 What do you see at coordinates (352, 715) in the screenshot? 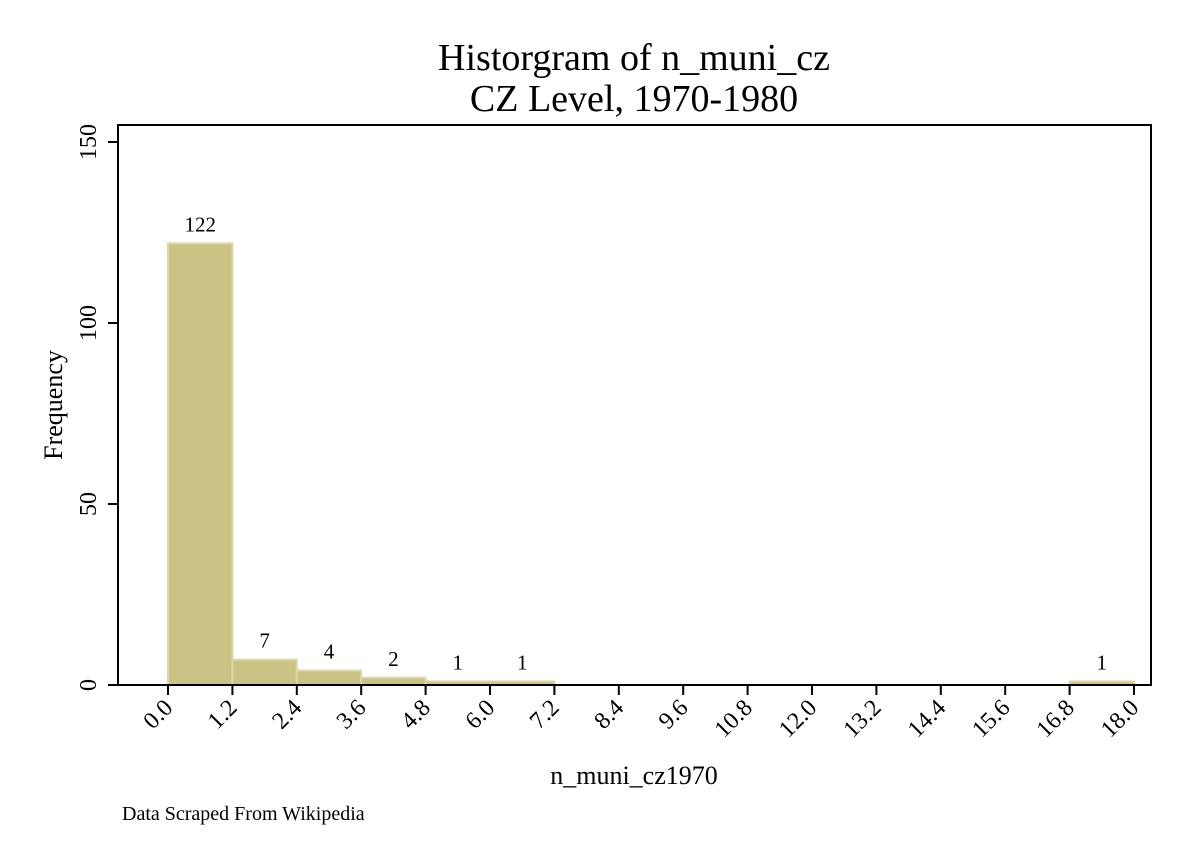
I see `x-tick-label: 3.6` at bounding box center [352, 715].